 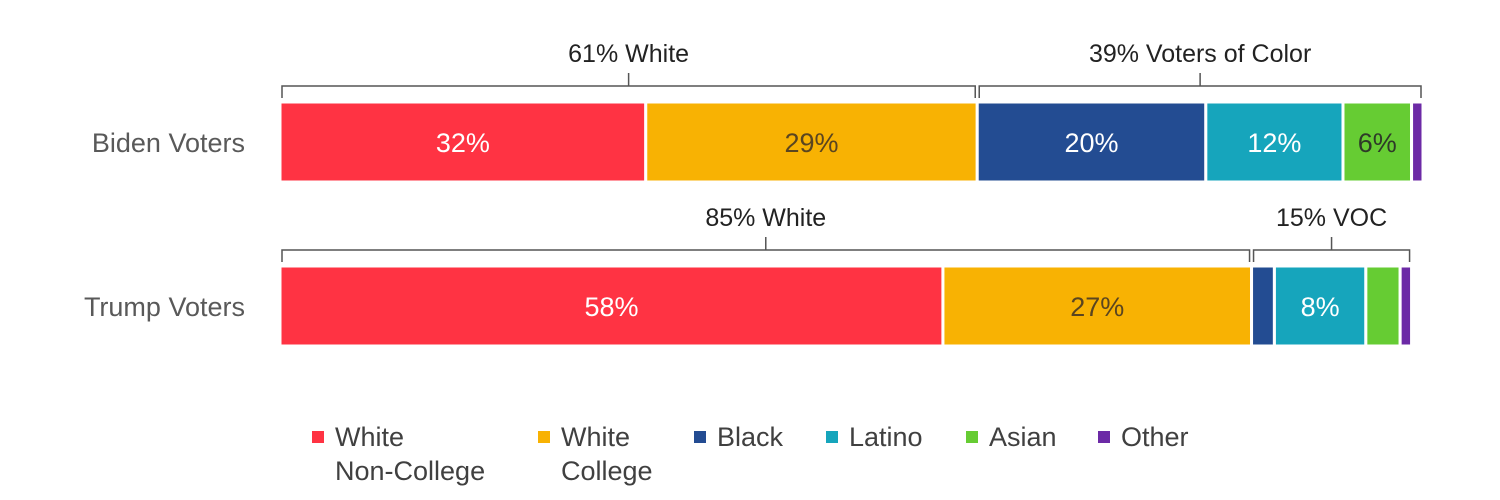 I want to click on data-label: 8%, so click(x=1320, y=307).